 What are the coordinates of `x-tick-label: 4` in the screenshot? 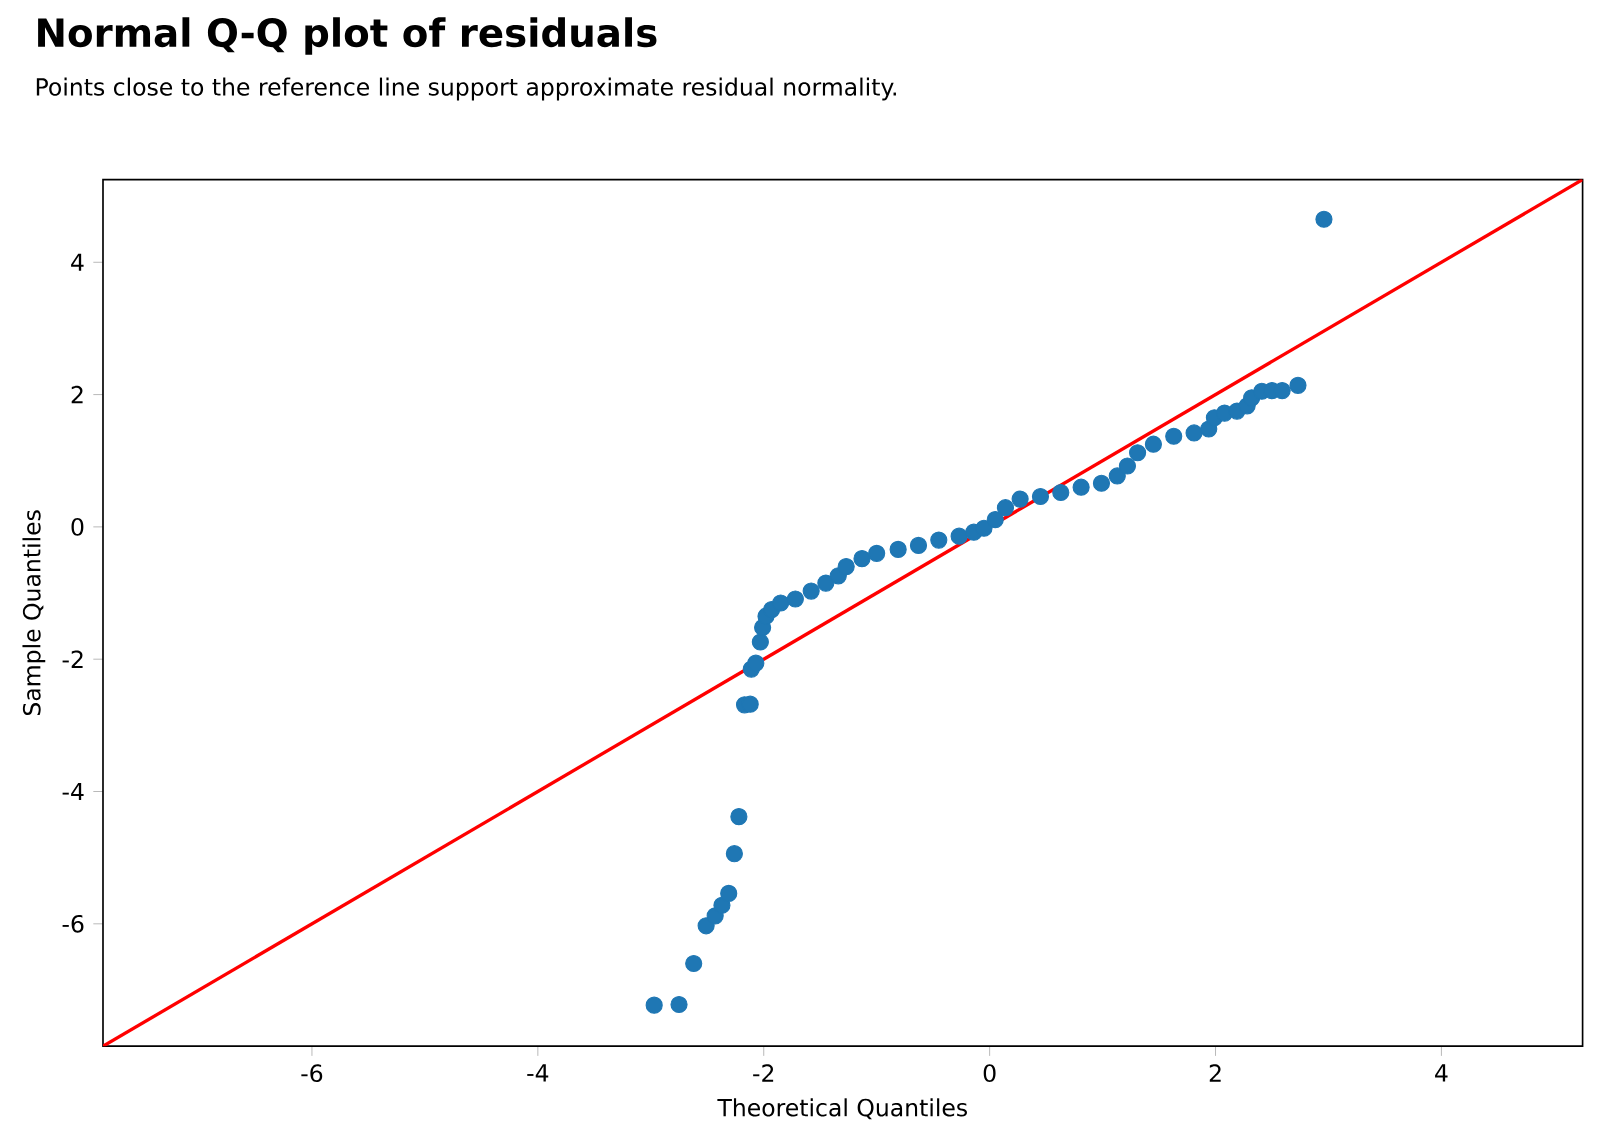 It's located at (1441, 1073).